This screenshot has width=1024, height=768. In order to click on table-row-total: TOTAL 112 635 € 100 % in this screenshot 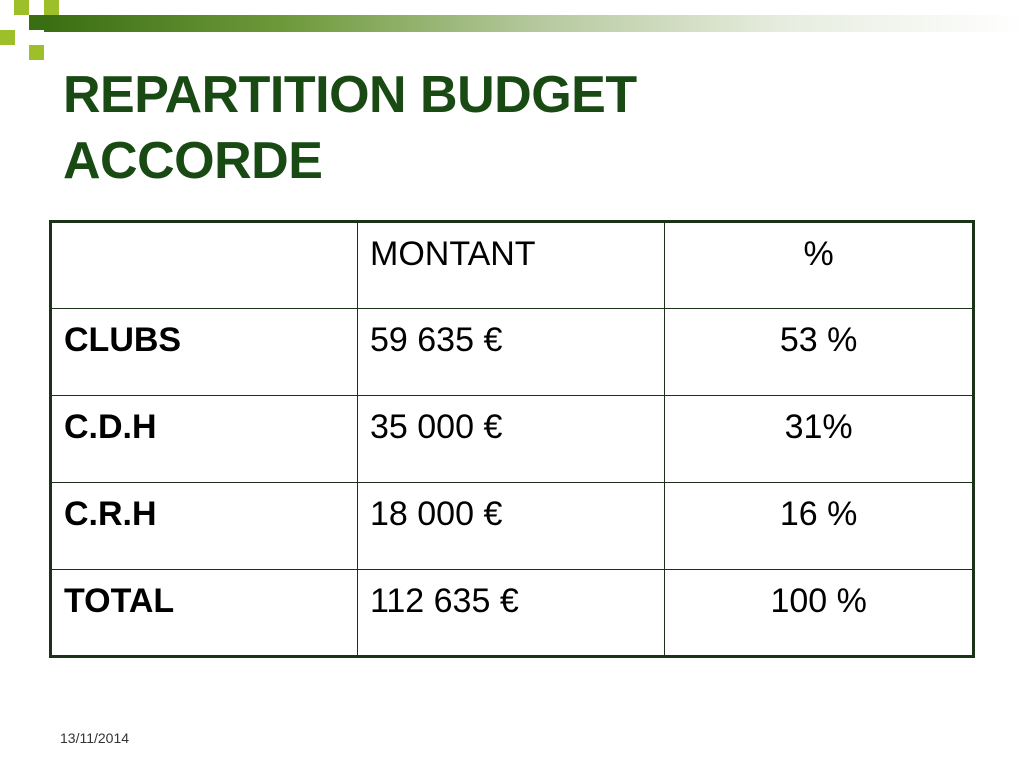, I will do `click(512, 613)`.